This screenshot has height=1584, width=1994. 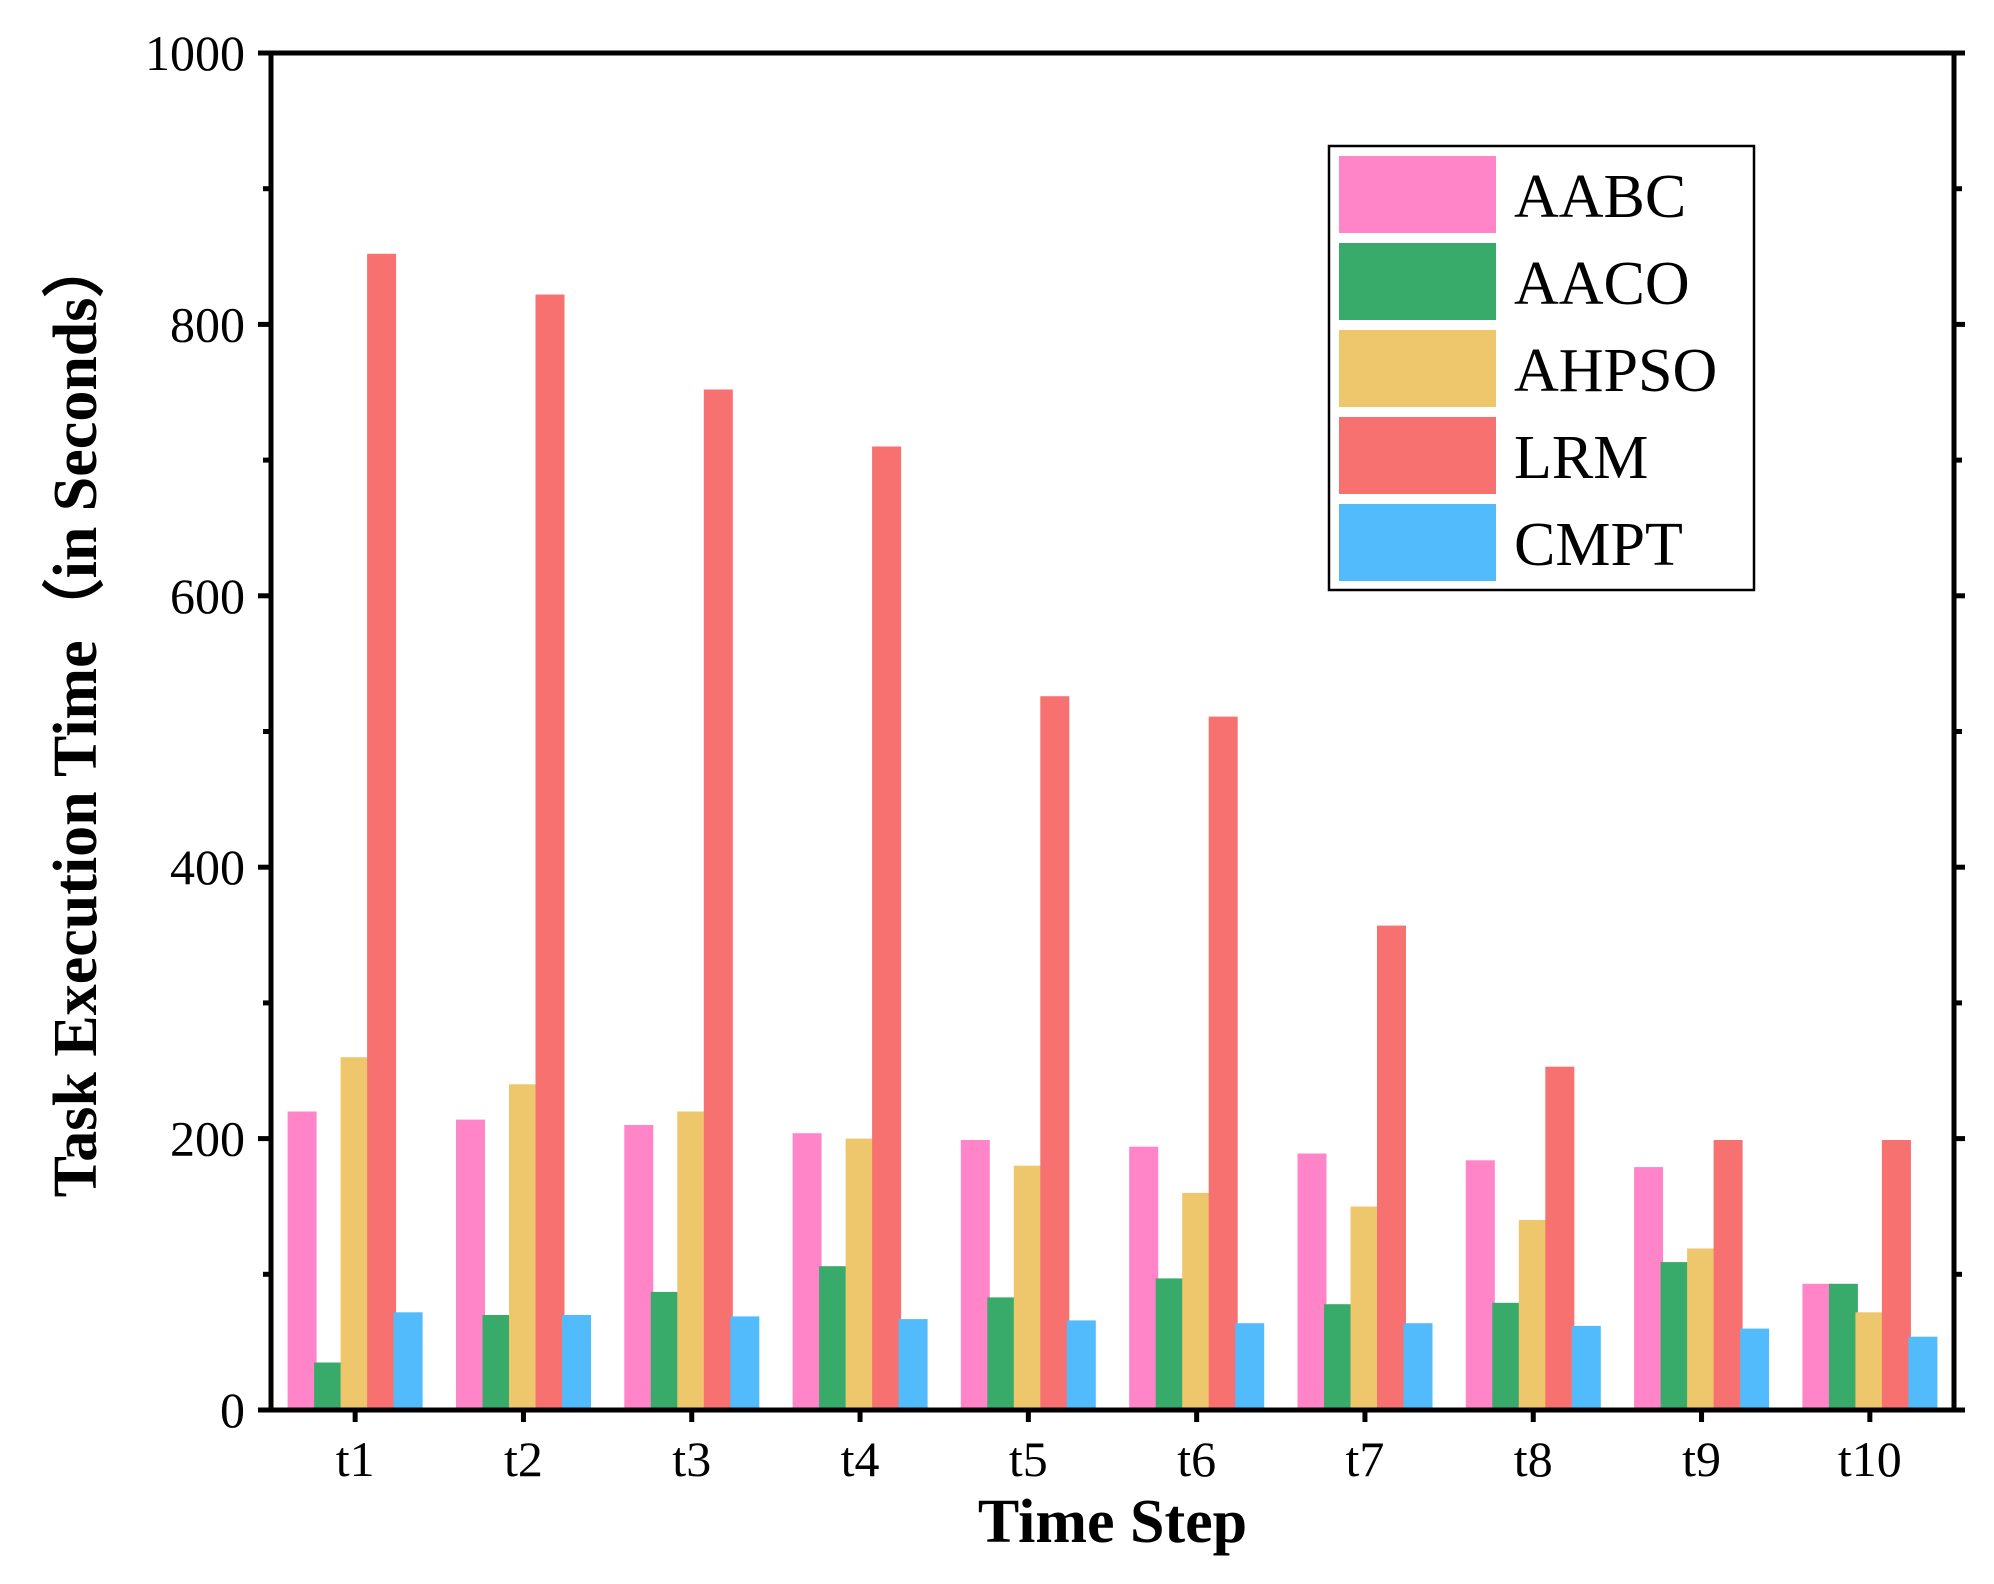 What do you see at coordinates (1417, 455) in the screenshot?
I see `legend-swatch-lrm` at bounding box center [1417, 455].